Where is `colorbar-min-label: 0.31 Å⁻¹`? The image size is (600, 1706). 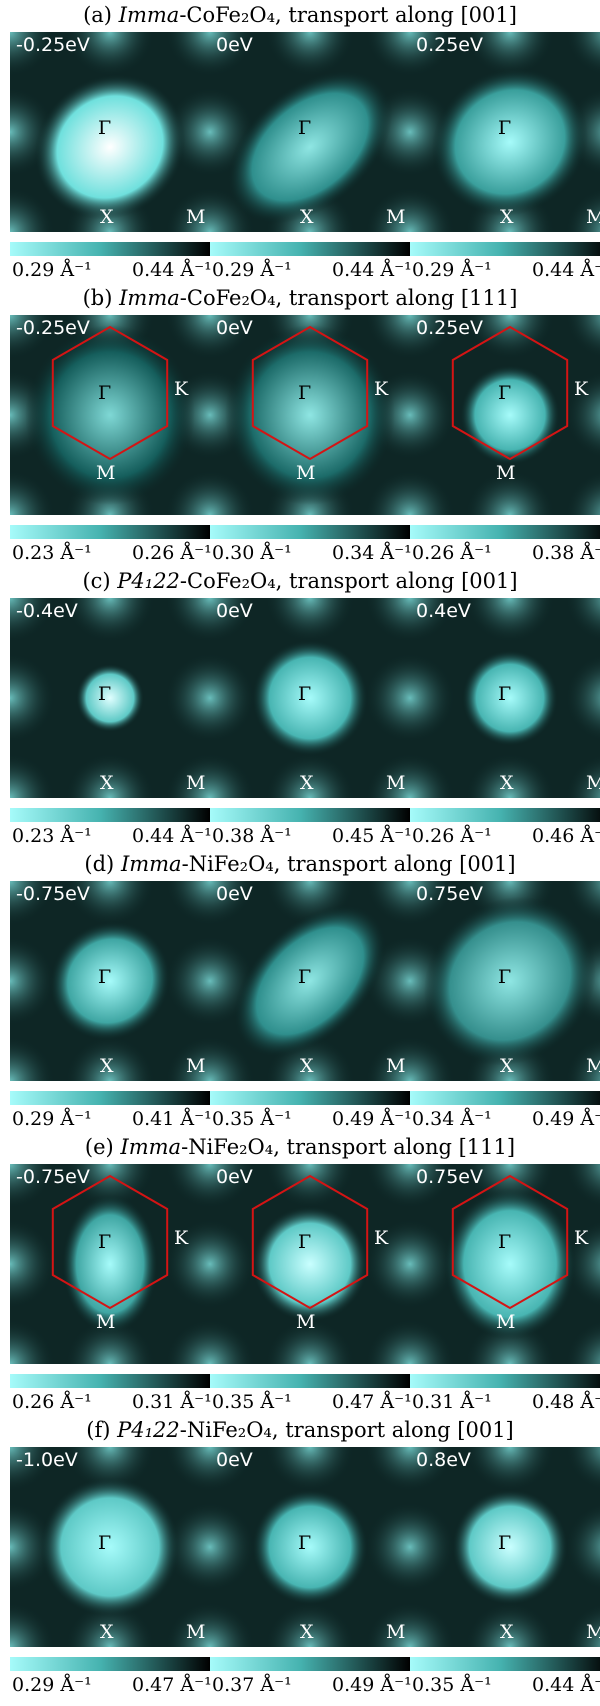
colorbar-min-label: 0.31 Å⁻¹ is located at coordinates (452, 1402).